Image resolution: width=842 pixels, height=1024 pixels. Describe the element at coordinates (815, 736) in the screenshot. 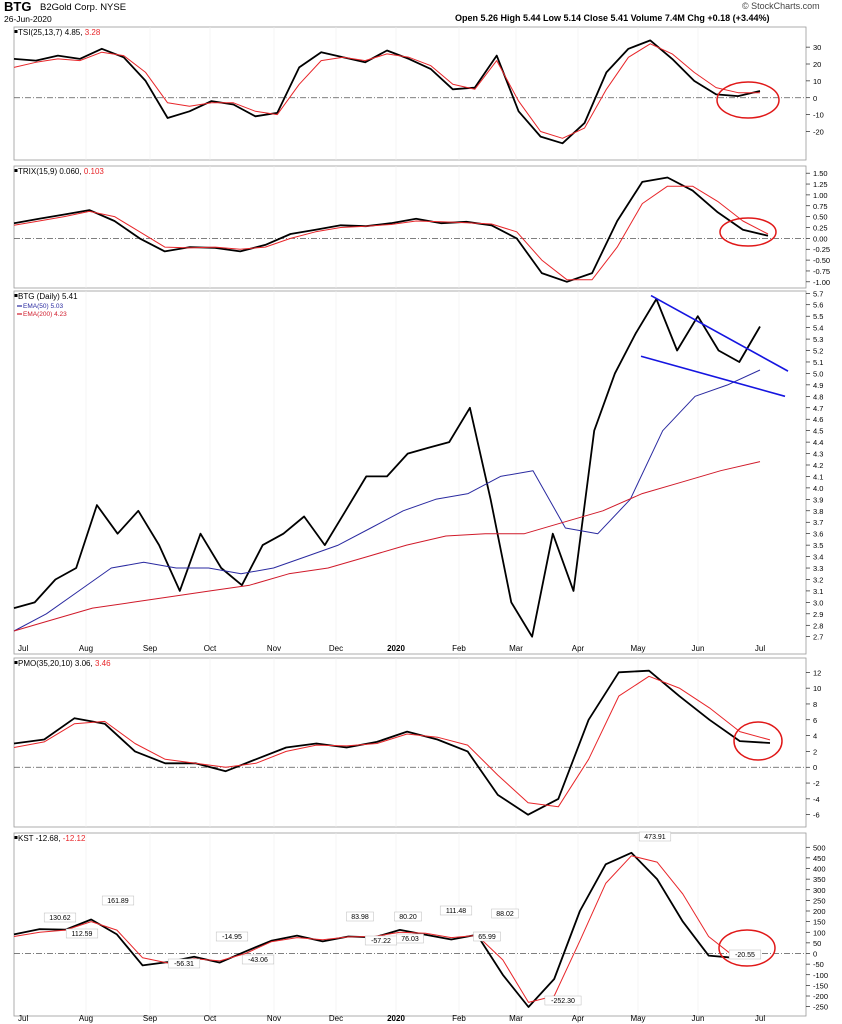

I see `y-tick-label: 4` at that location.